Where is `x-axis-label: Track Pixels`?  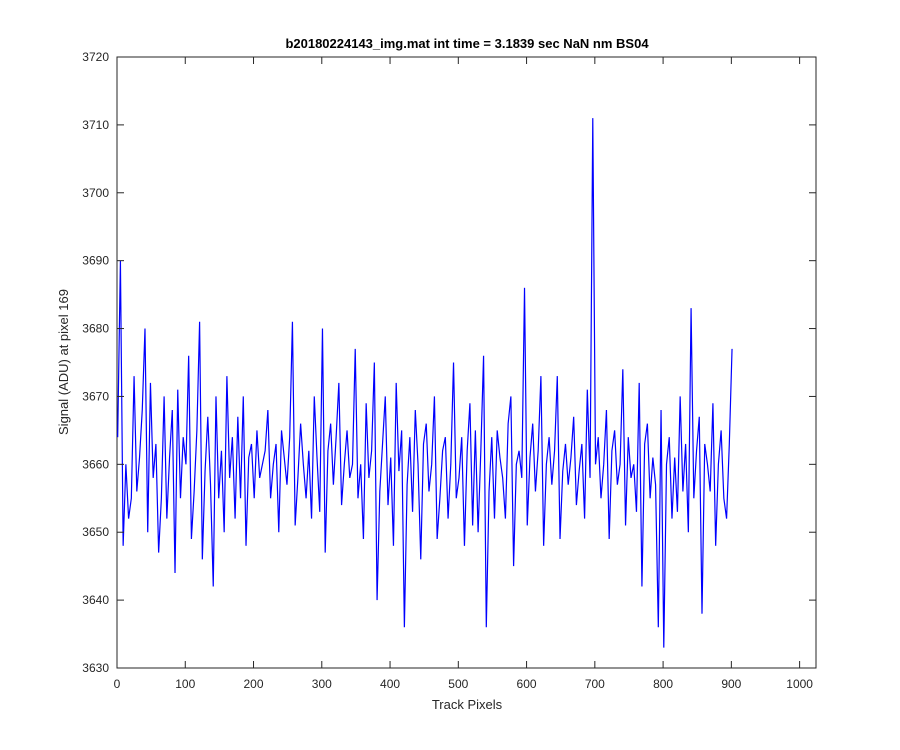
x-axis-label: Track Pixels is located at coordinates (467, 704).